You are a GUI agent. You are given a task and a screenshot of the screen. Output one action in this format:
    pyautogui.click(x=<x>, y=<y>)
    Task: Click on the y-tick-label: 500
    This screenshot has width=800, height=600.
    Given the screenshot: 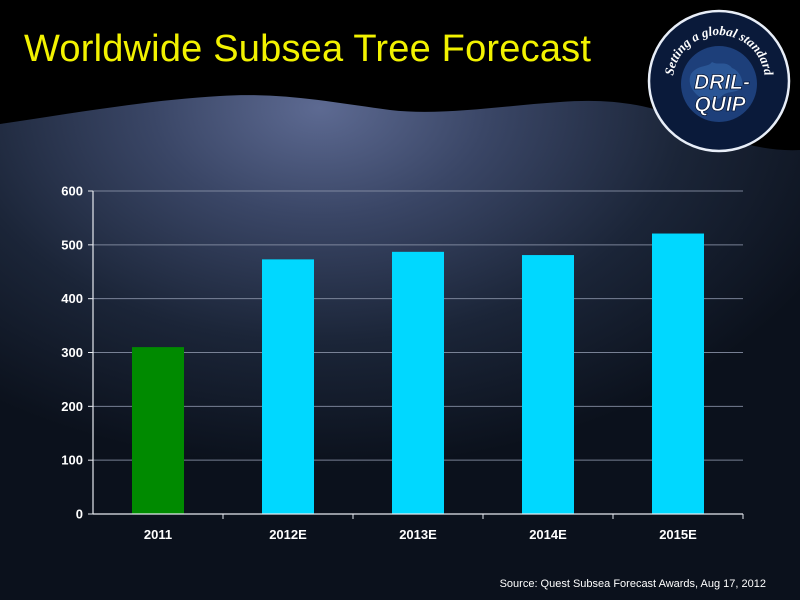 What is the action you would take?
    pyautogui.click(x=72, y=244)
    